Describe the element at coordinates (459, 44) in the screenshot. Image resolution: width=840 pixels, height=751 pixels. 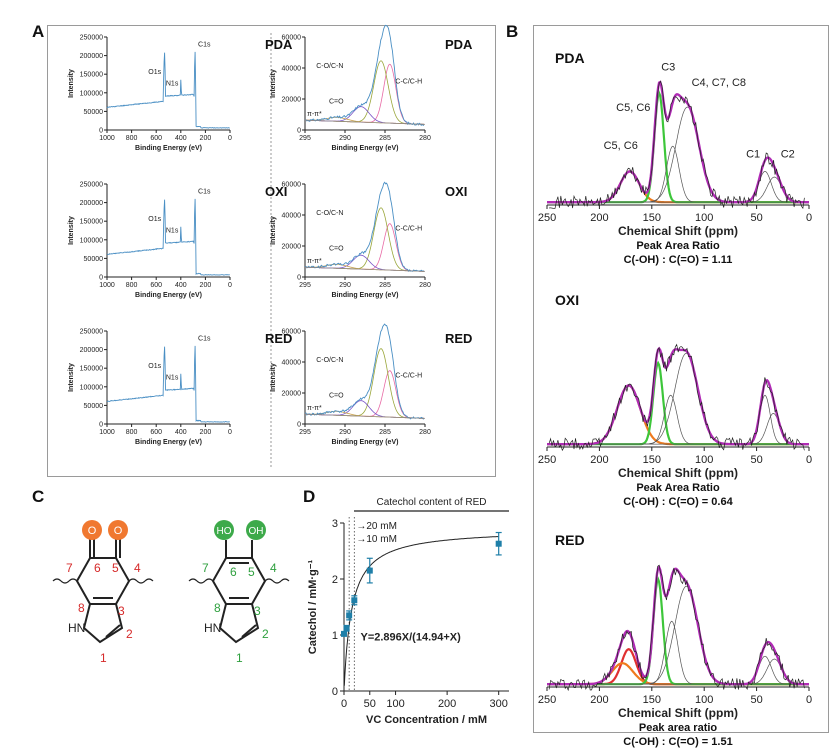
I see `sample-label: PDA` at that location.